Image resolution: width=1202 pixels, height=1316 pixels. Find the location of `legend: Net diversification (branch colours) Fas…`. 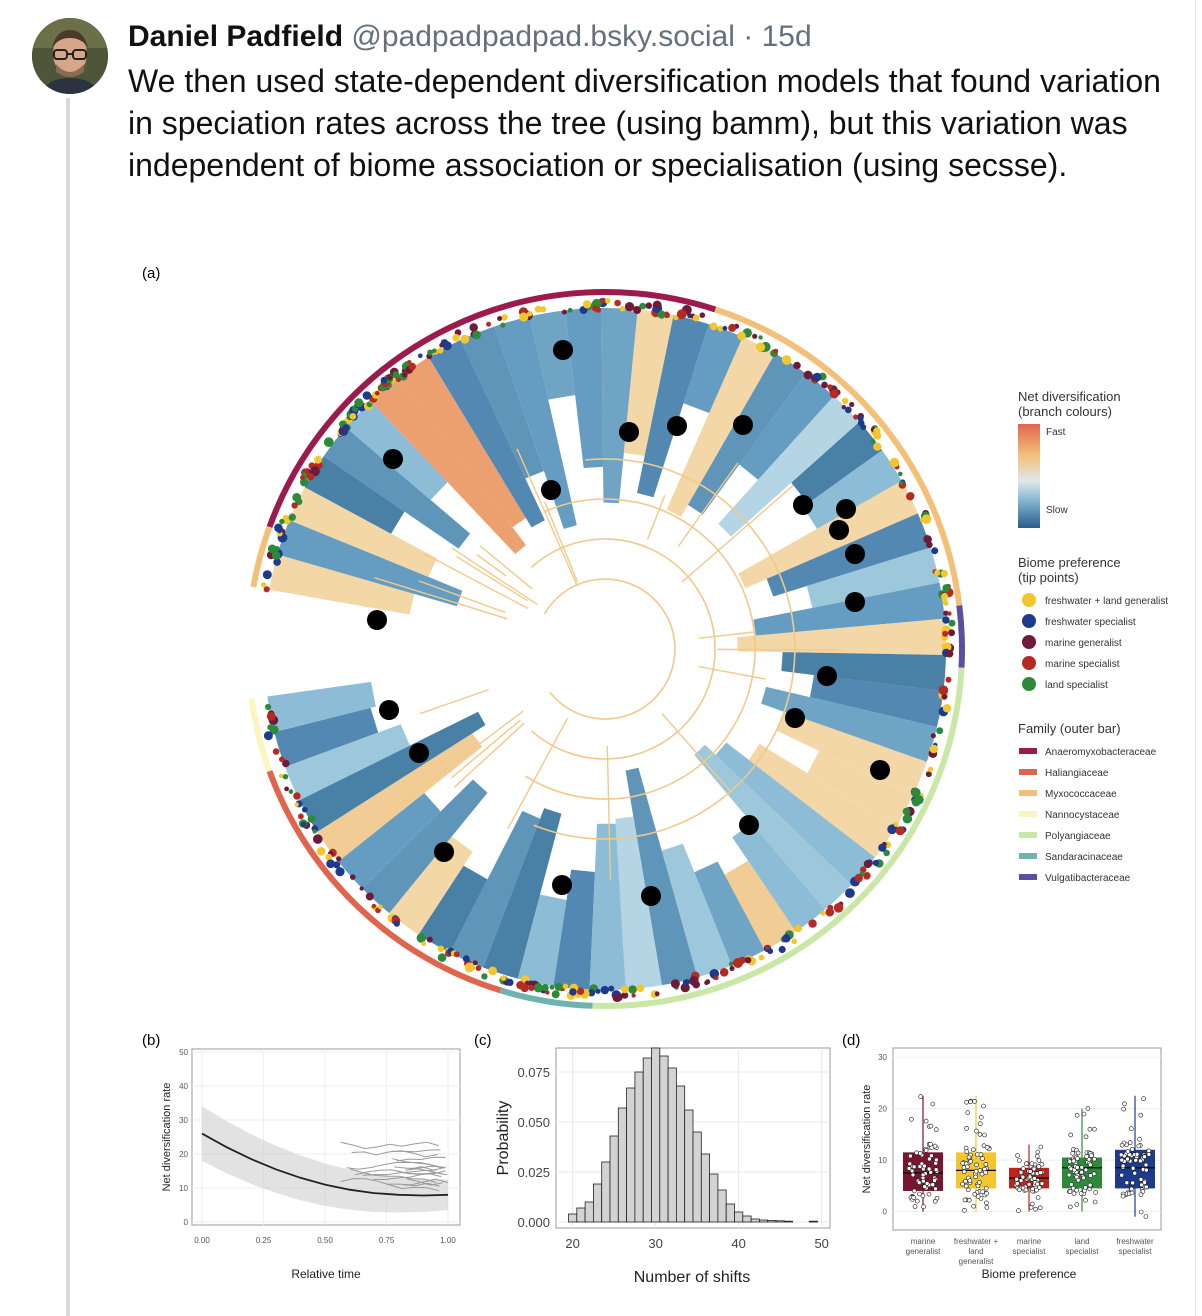

legend: Net diversification (branch colours) Fas… is located at coordinates (1093, 636).